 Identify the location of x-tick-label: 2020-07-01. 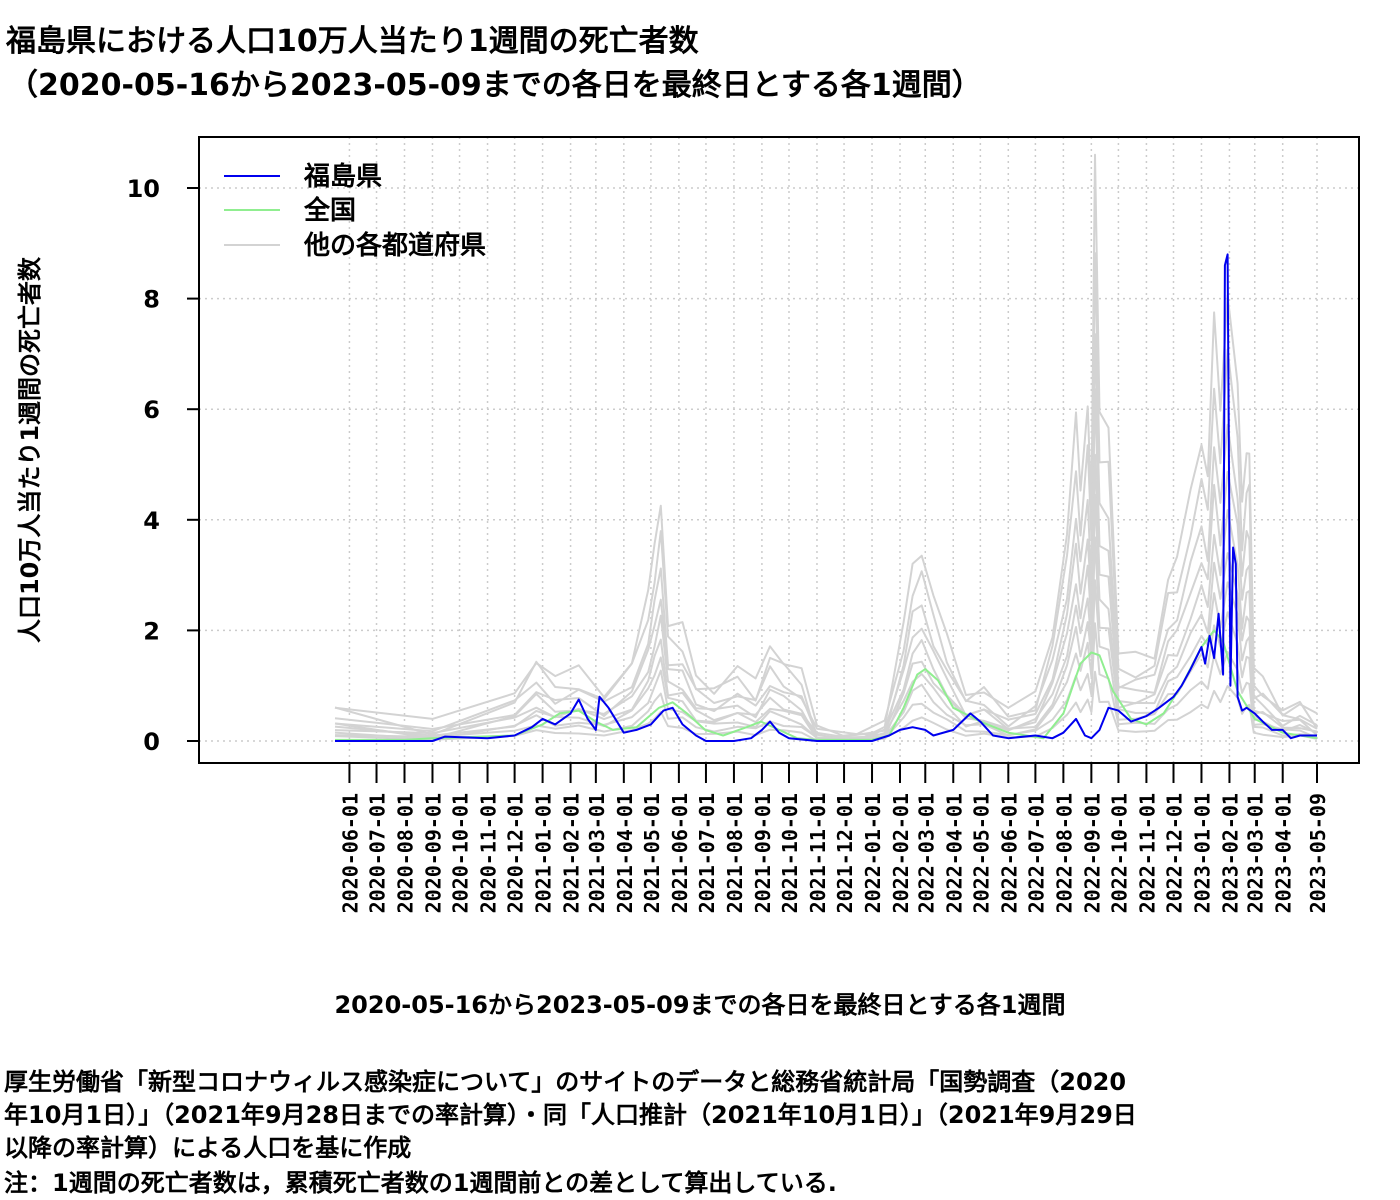
(378, 853).